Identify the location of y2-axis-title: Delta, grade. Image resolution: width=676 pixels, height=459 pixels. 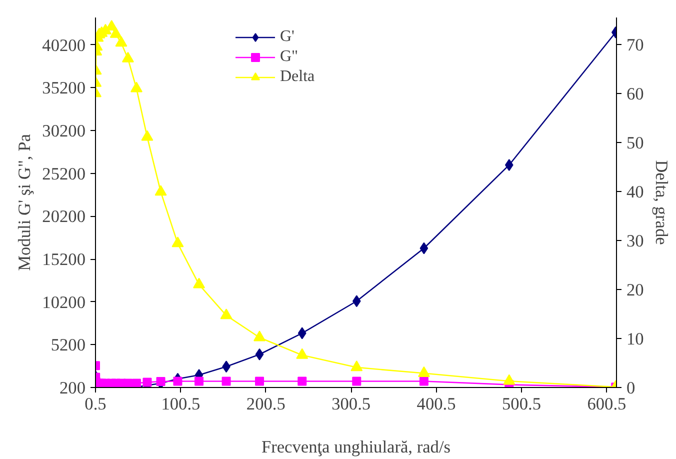
(661, 203).